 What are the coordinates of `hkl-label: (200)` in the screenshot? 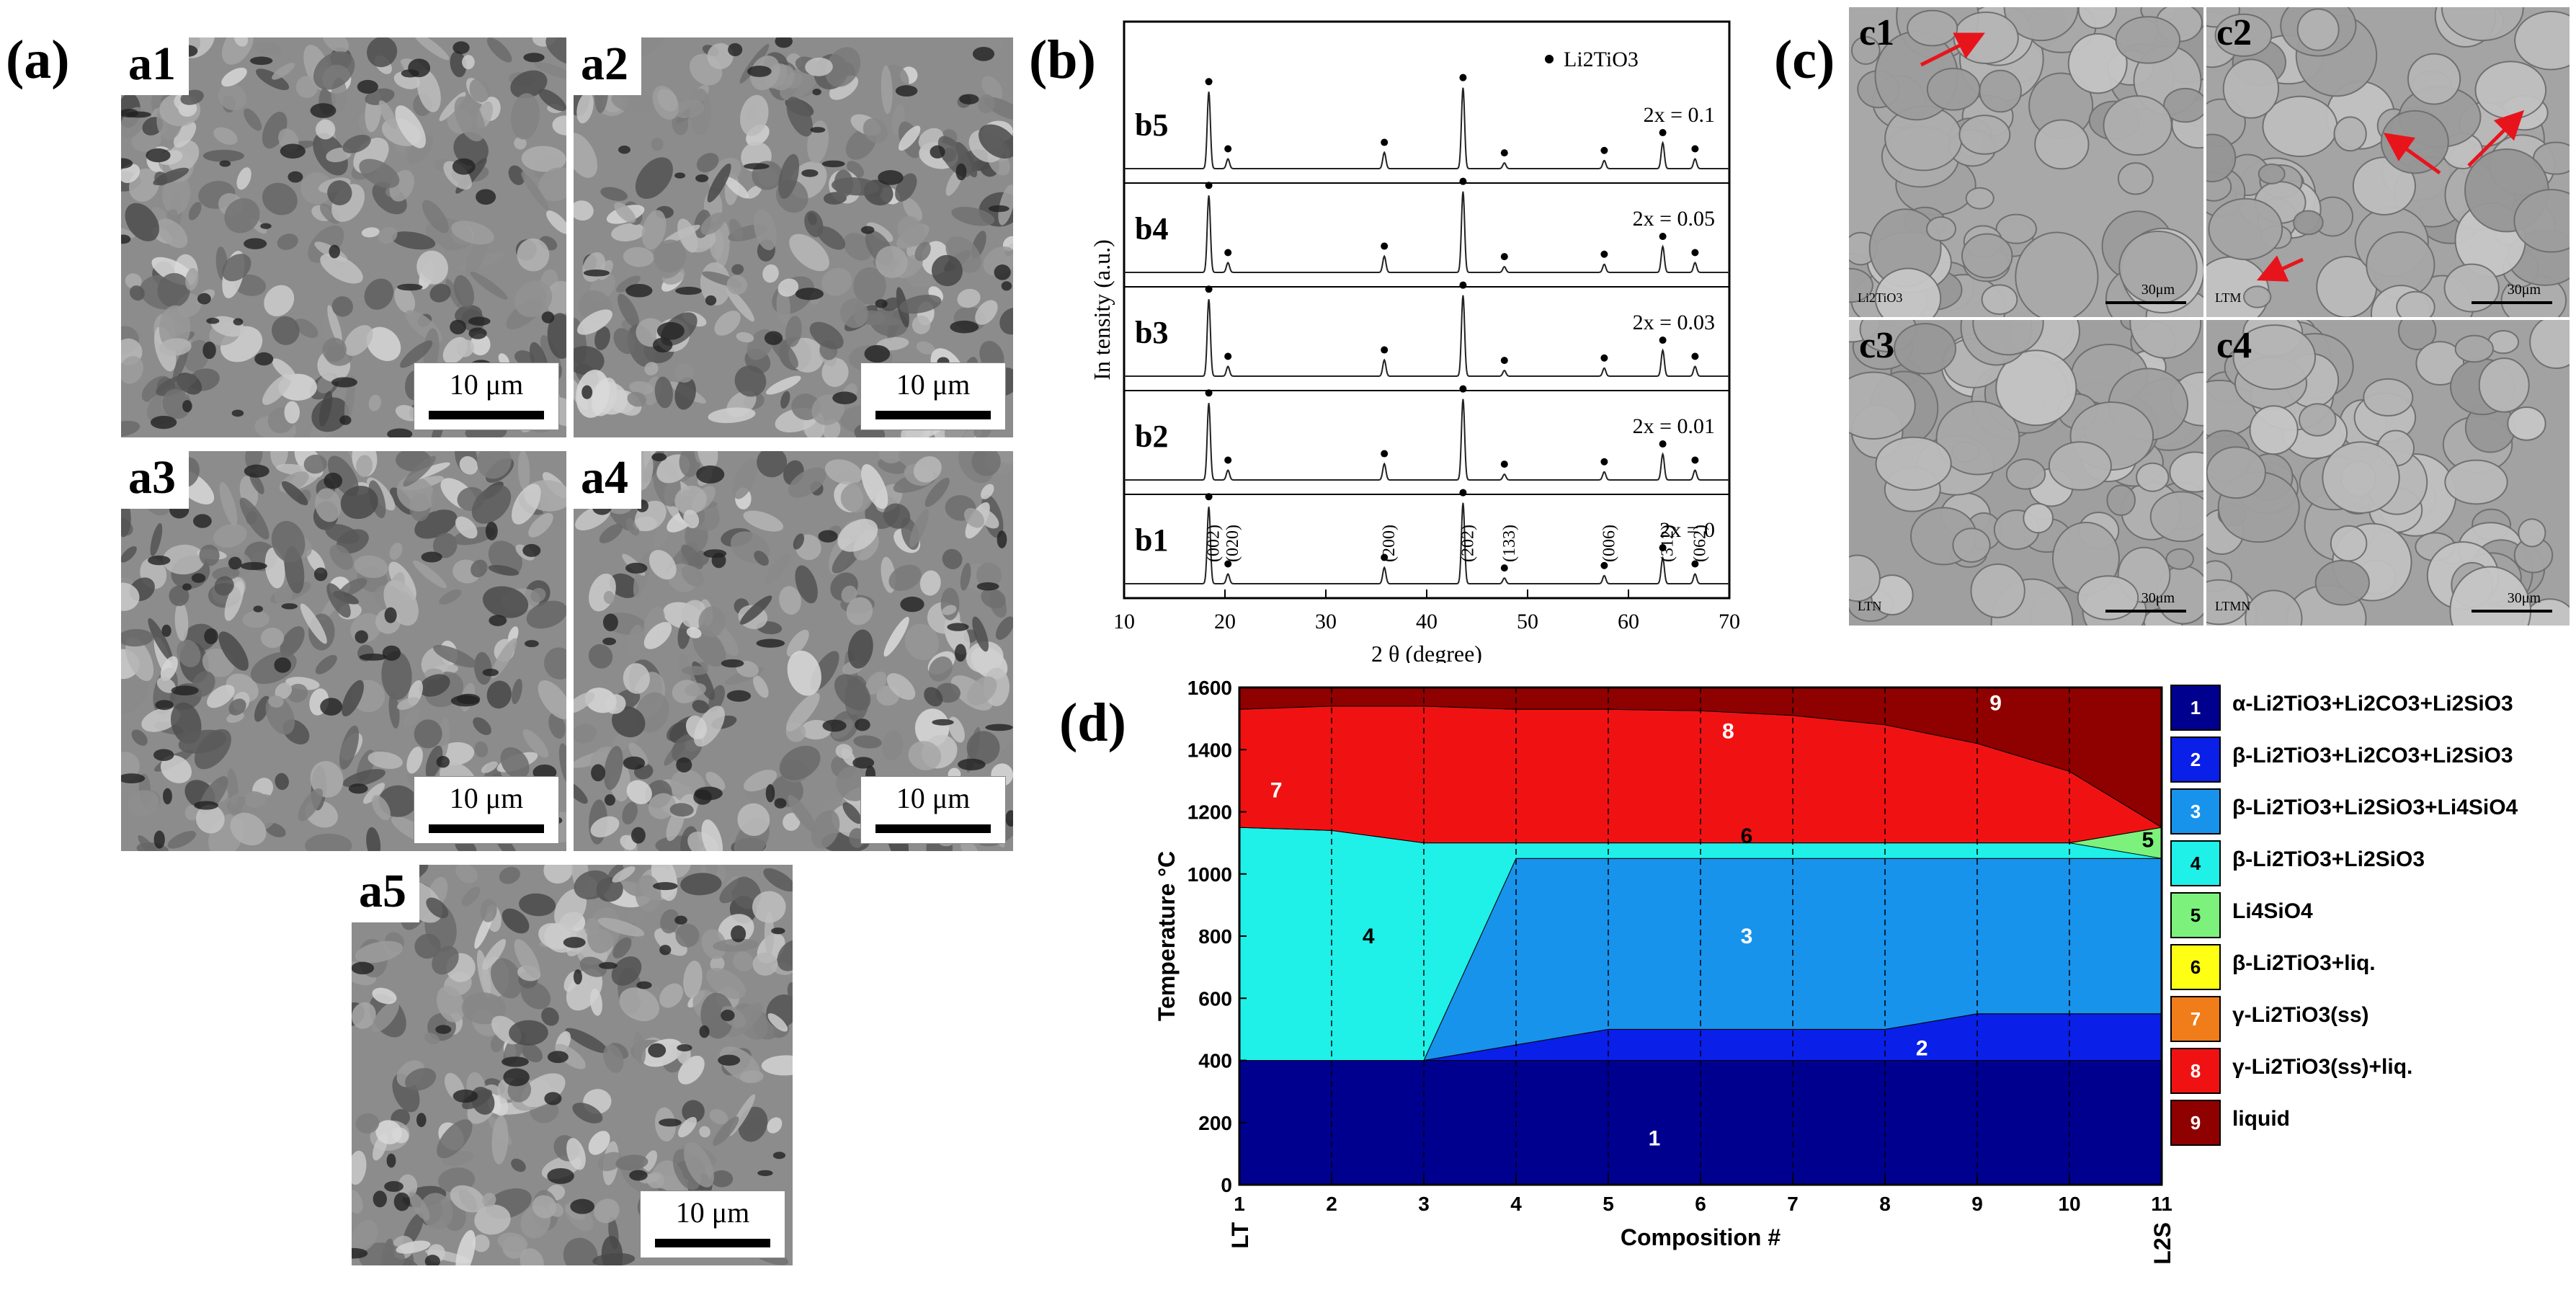 It's located at (1389, 543).